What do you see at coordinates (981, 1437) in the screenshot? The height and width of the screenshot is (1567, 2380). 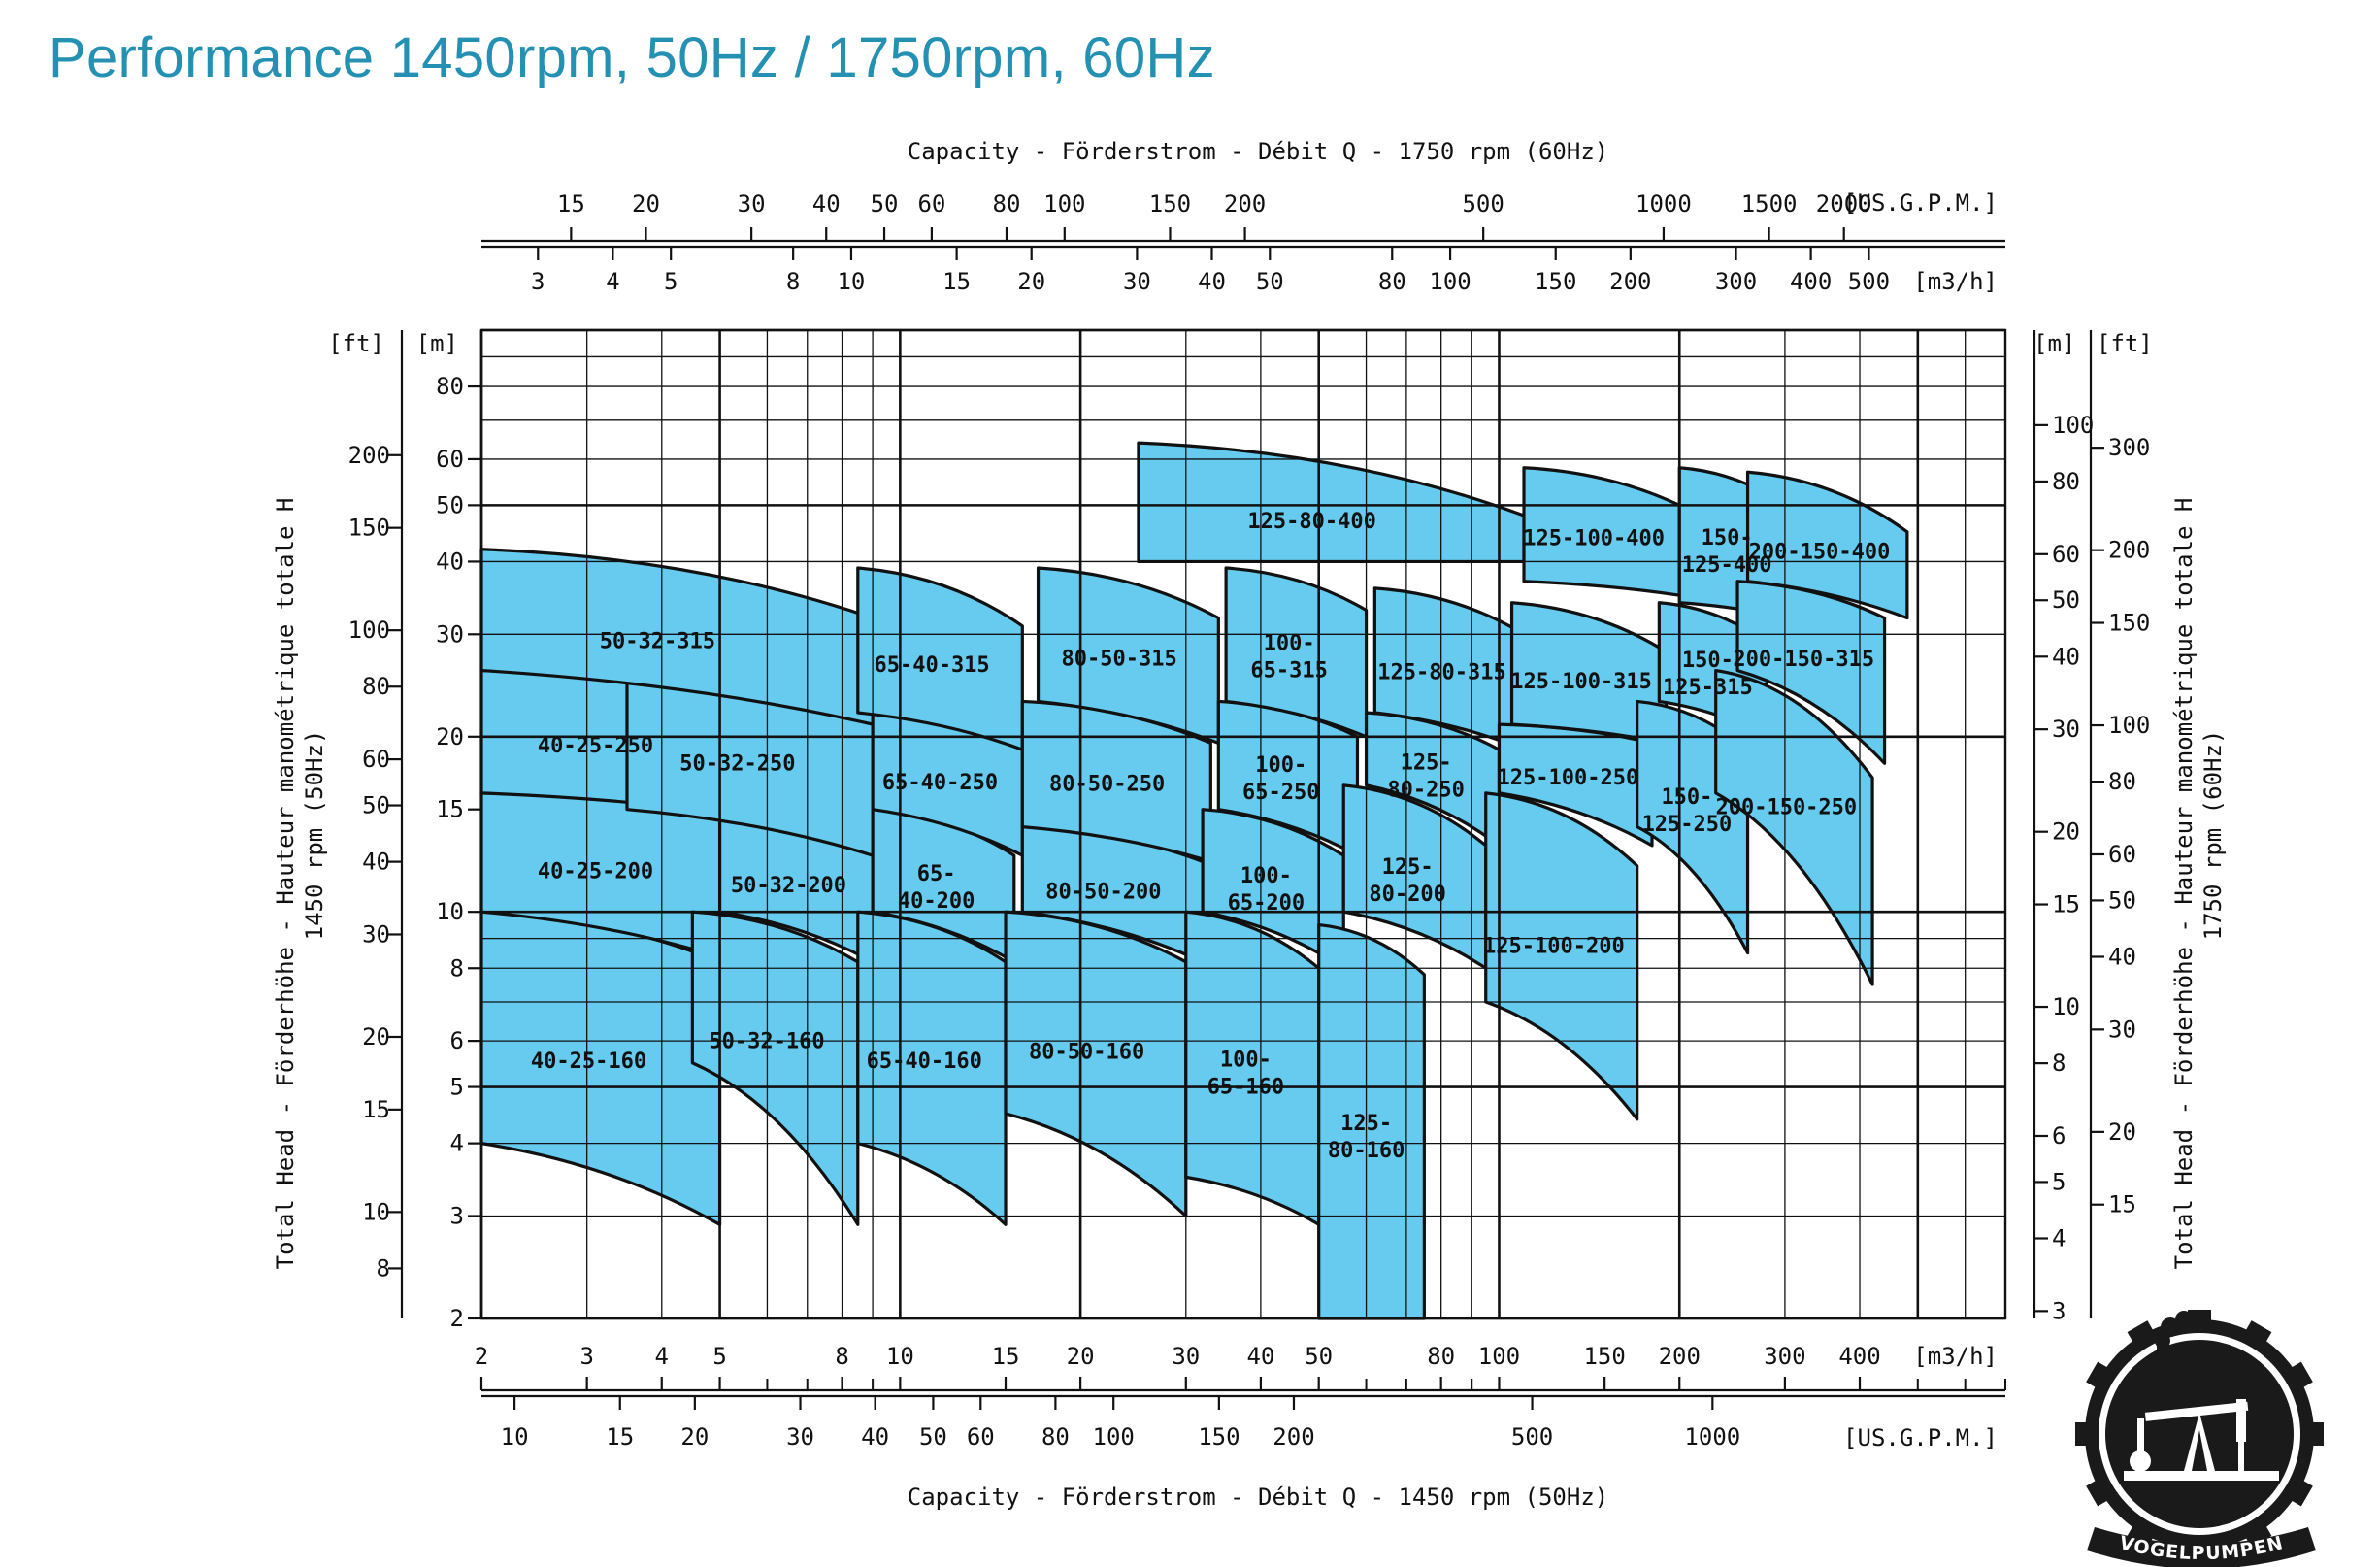 I see `bottom-usgpm-axis-tick-label: 60` at bounding box center [981, 1437].